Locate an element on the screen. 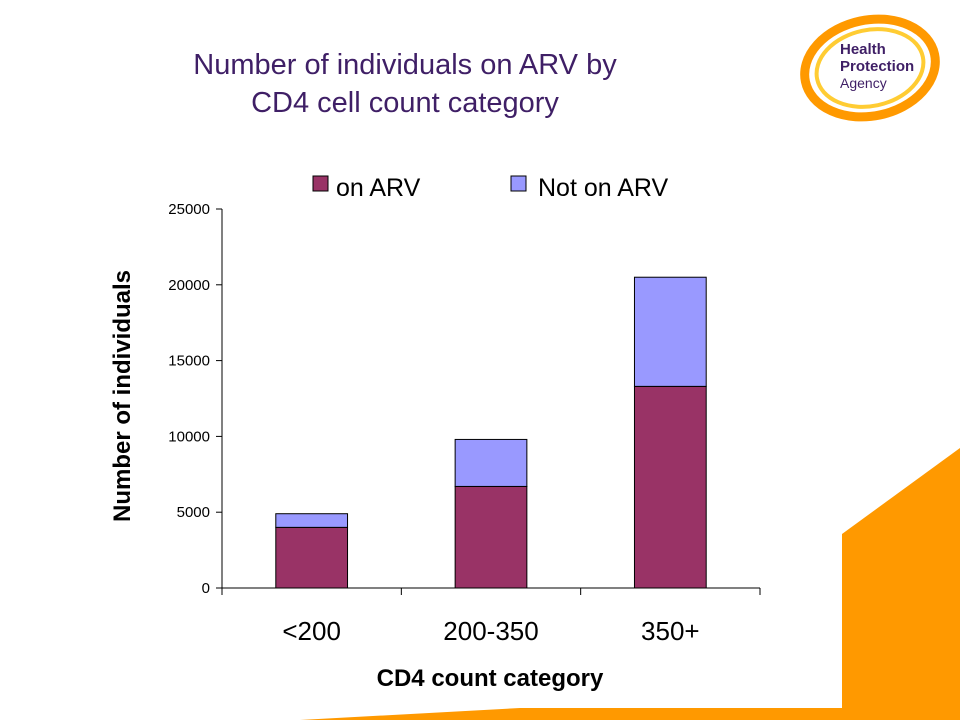 The width and height of the screenshot is (960, 720). y-tick-label: 25000 is located at coordinates (189, 209).